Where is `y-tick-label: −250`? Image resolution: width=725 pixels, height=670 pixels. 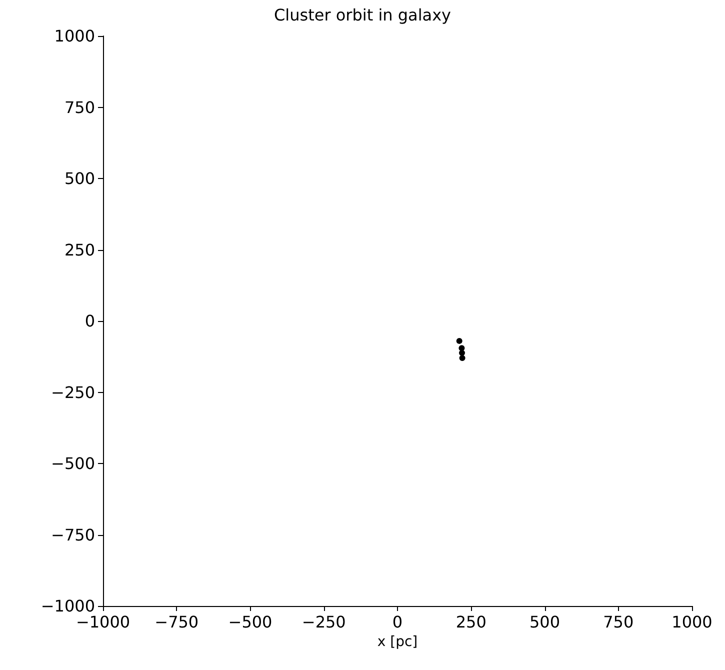 y-tick-label: −250 is located at coordinates (73, 392).